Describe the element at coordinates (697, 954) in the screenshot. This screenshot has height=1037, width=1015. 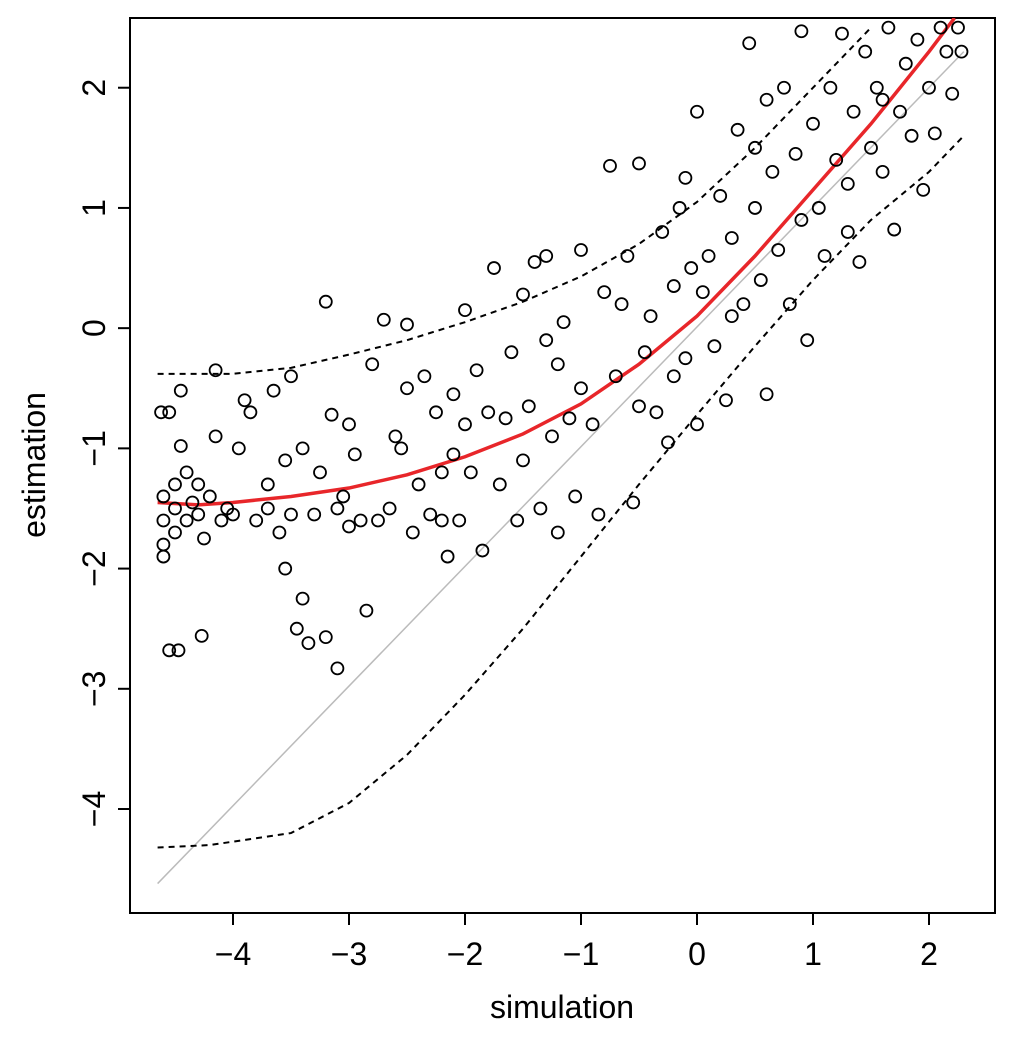
I see `x-tick-label: 0` at that location.